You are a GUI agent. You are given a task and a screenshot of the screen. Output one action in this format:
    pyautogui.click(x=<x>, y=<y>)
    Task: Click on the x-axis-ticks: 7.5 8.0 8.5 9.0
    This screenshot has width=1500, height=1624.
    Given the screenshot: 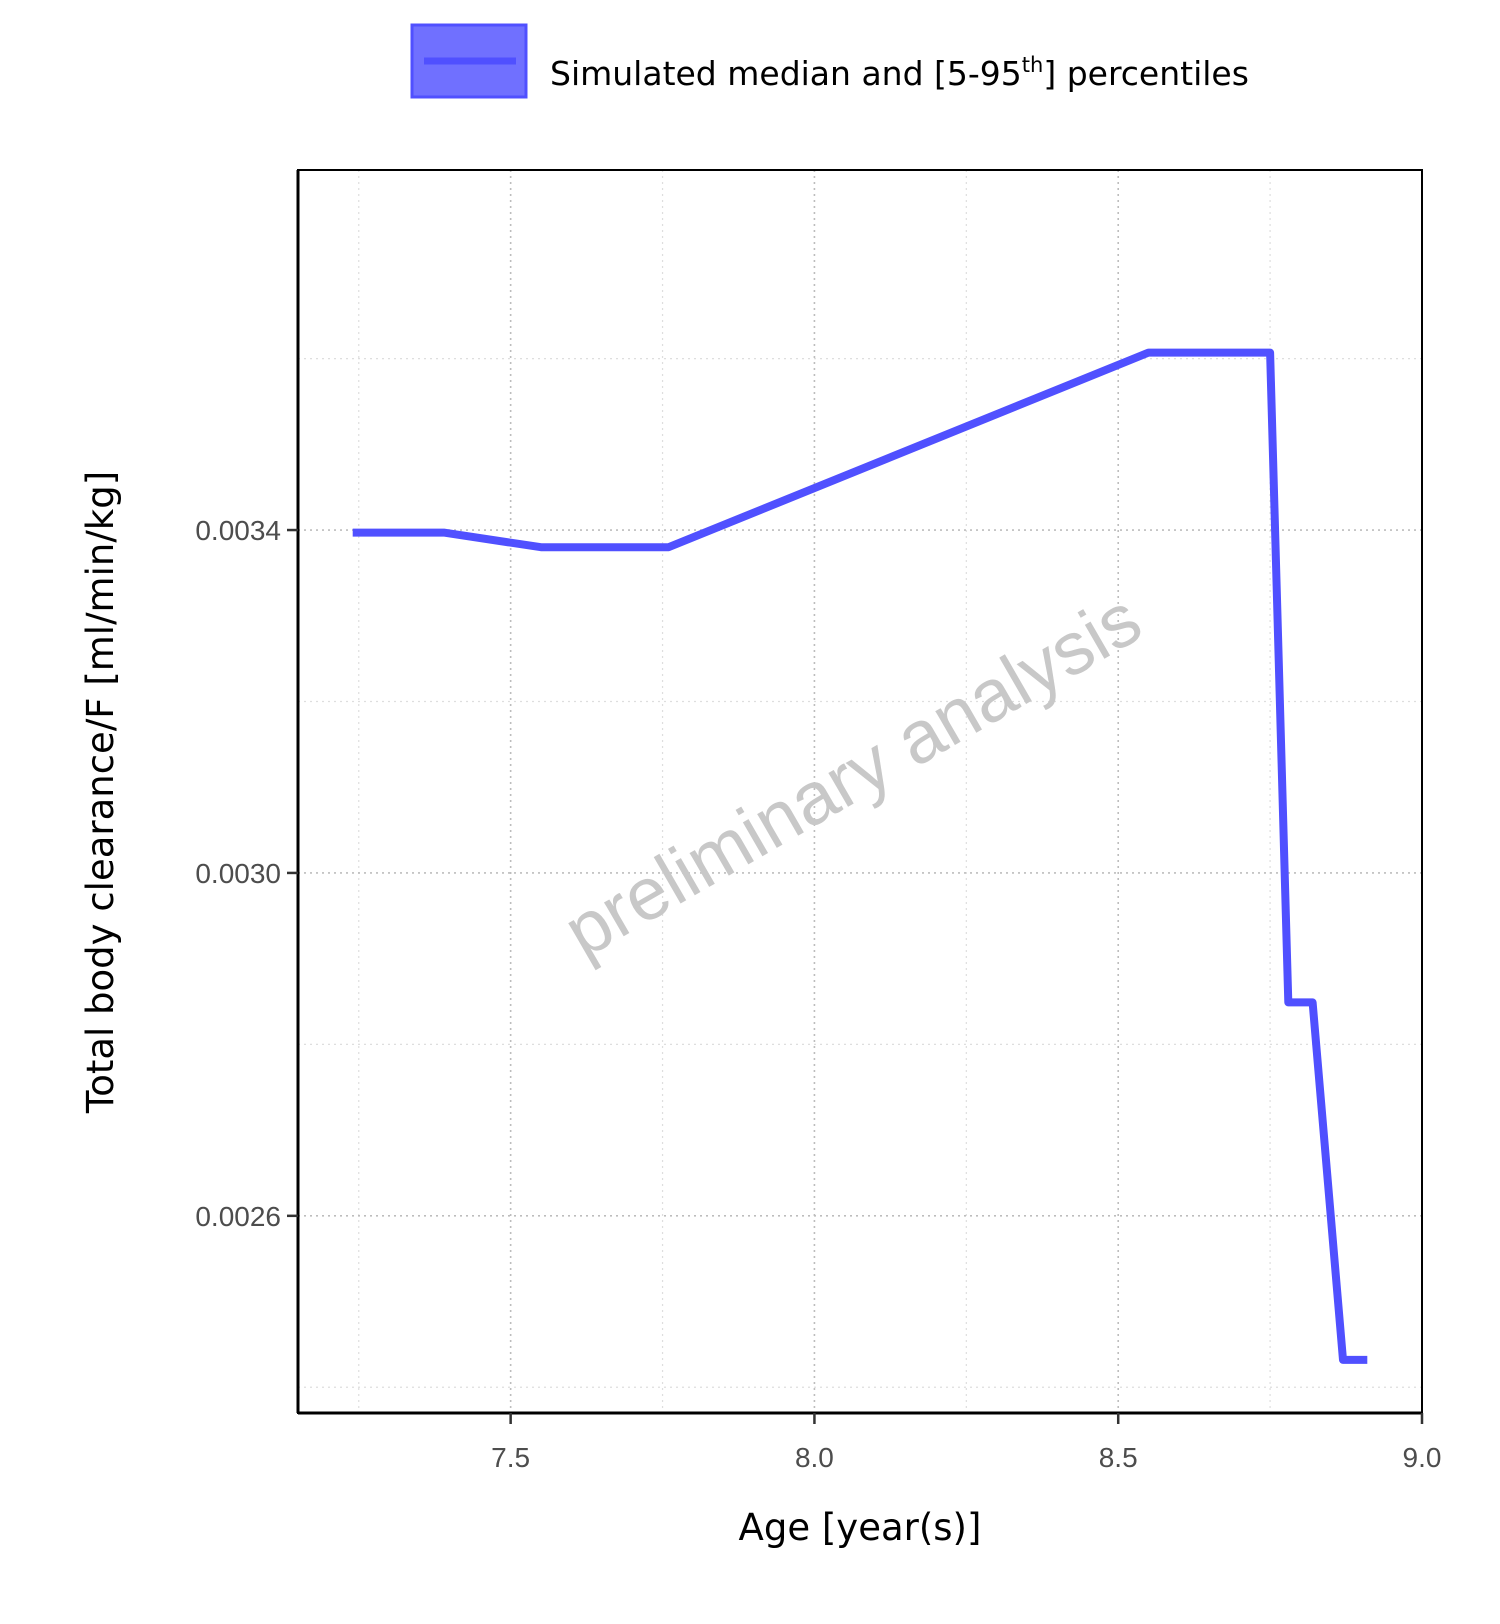 What is the action you would take?
    pyautogui.click(x=966, y=1443)
    